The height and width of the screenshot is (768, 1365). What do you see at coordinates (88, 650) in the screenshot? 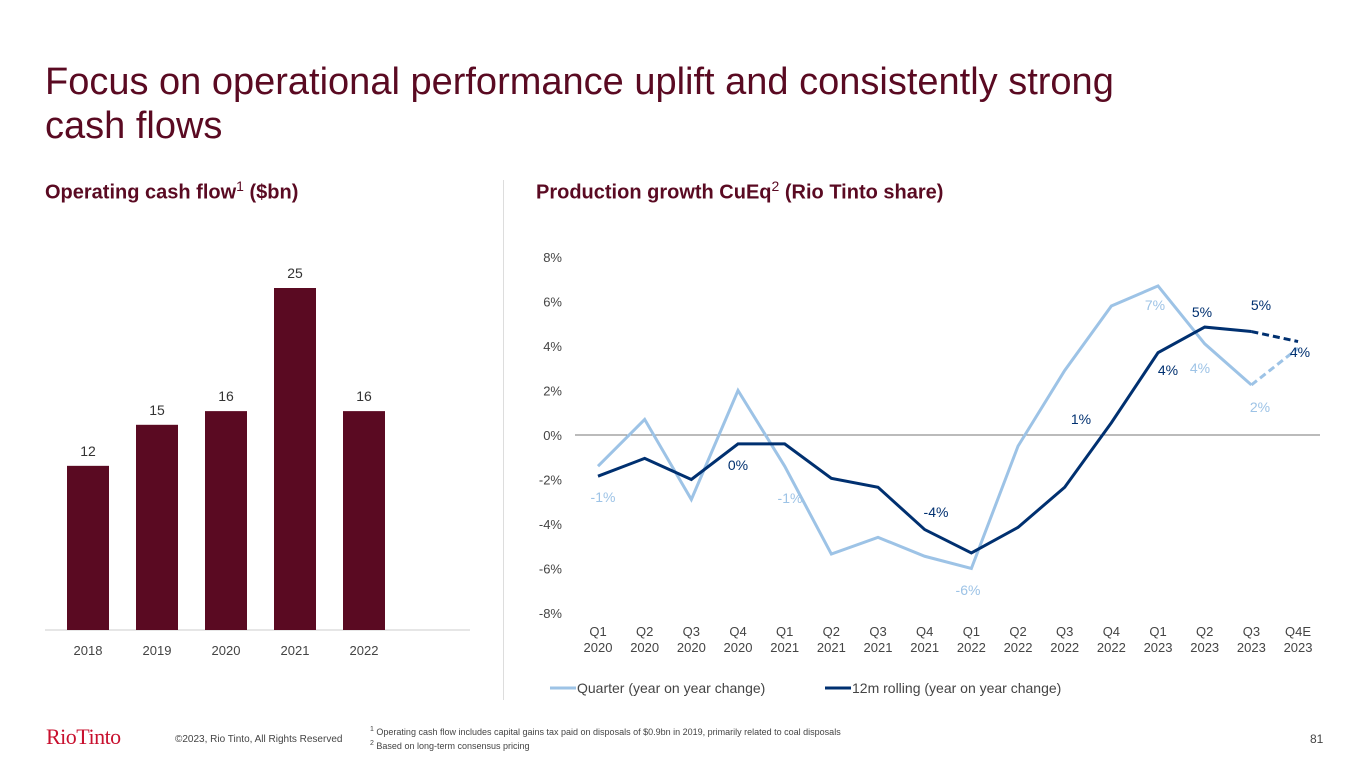
I see `bar-category-label: 2018` at bounding box center [88, 650].